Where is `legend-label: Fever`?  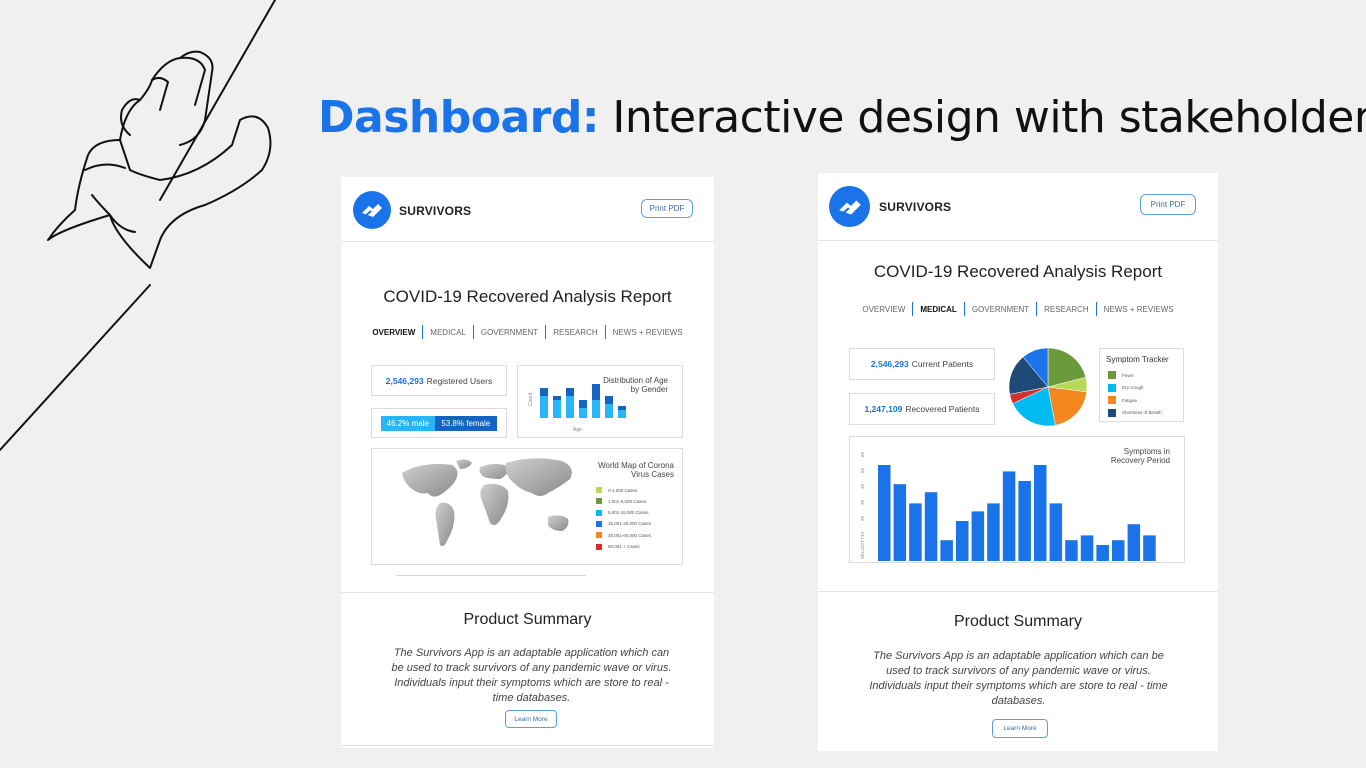
legend-label: Fever is located at coordinates (1128, 375).